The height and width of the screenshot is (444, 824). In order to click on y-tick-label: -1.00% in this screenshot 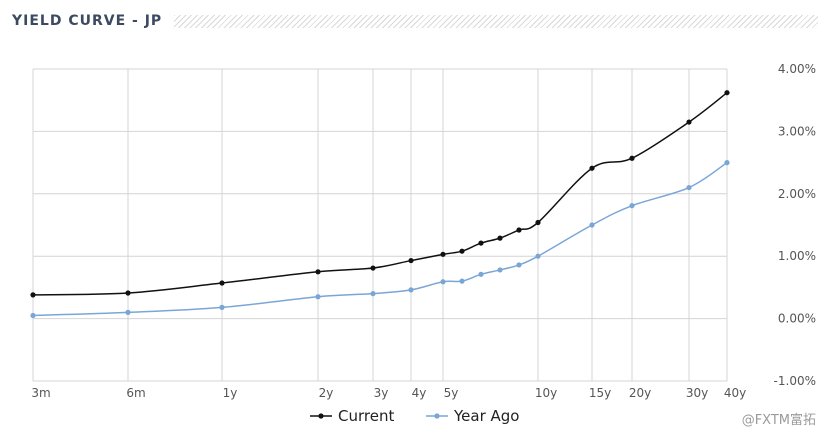, I will do `click(795, 381)`.